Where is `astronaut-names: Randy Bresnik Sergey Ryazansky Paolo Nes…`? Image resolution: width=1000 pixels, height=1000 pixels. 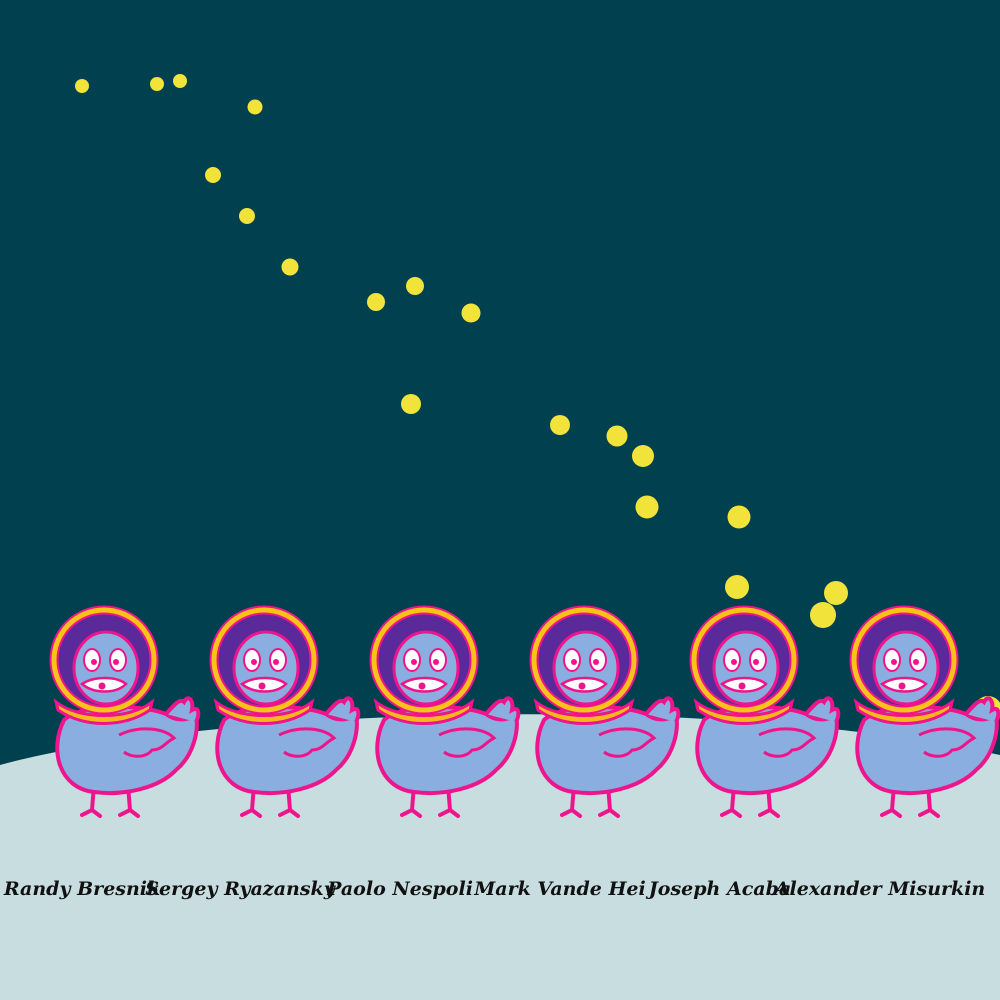 astronaut-names: Randy Bresnik Sergey Ryazansky Paolo Nes… is located at coordinates (500, 898).